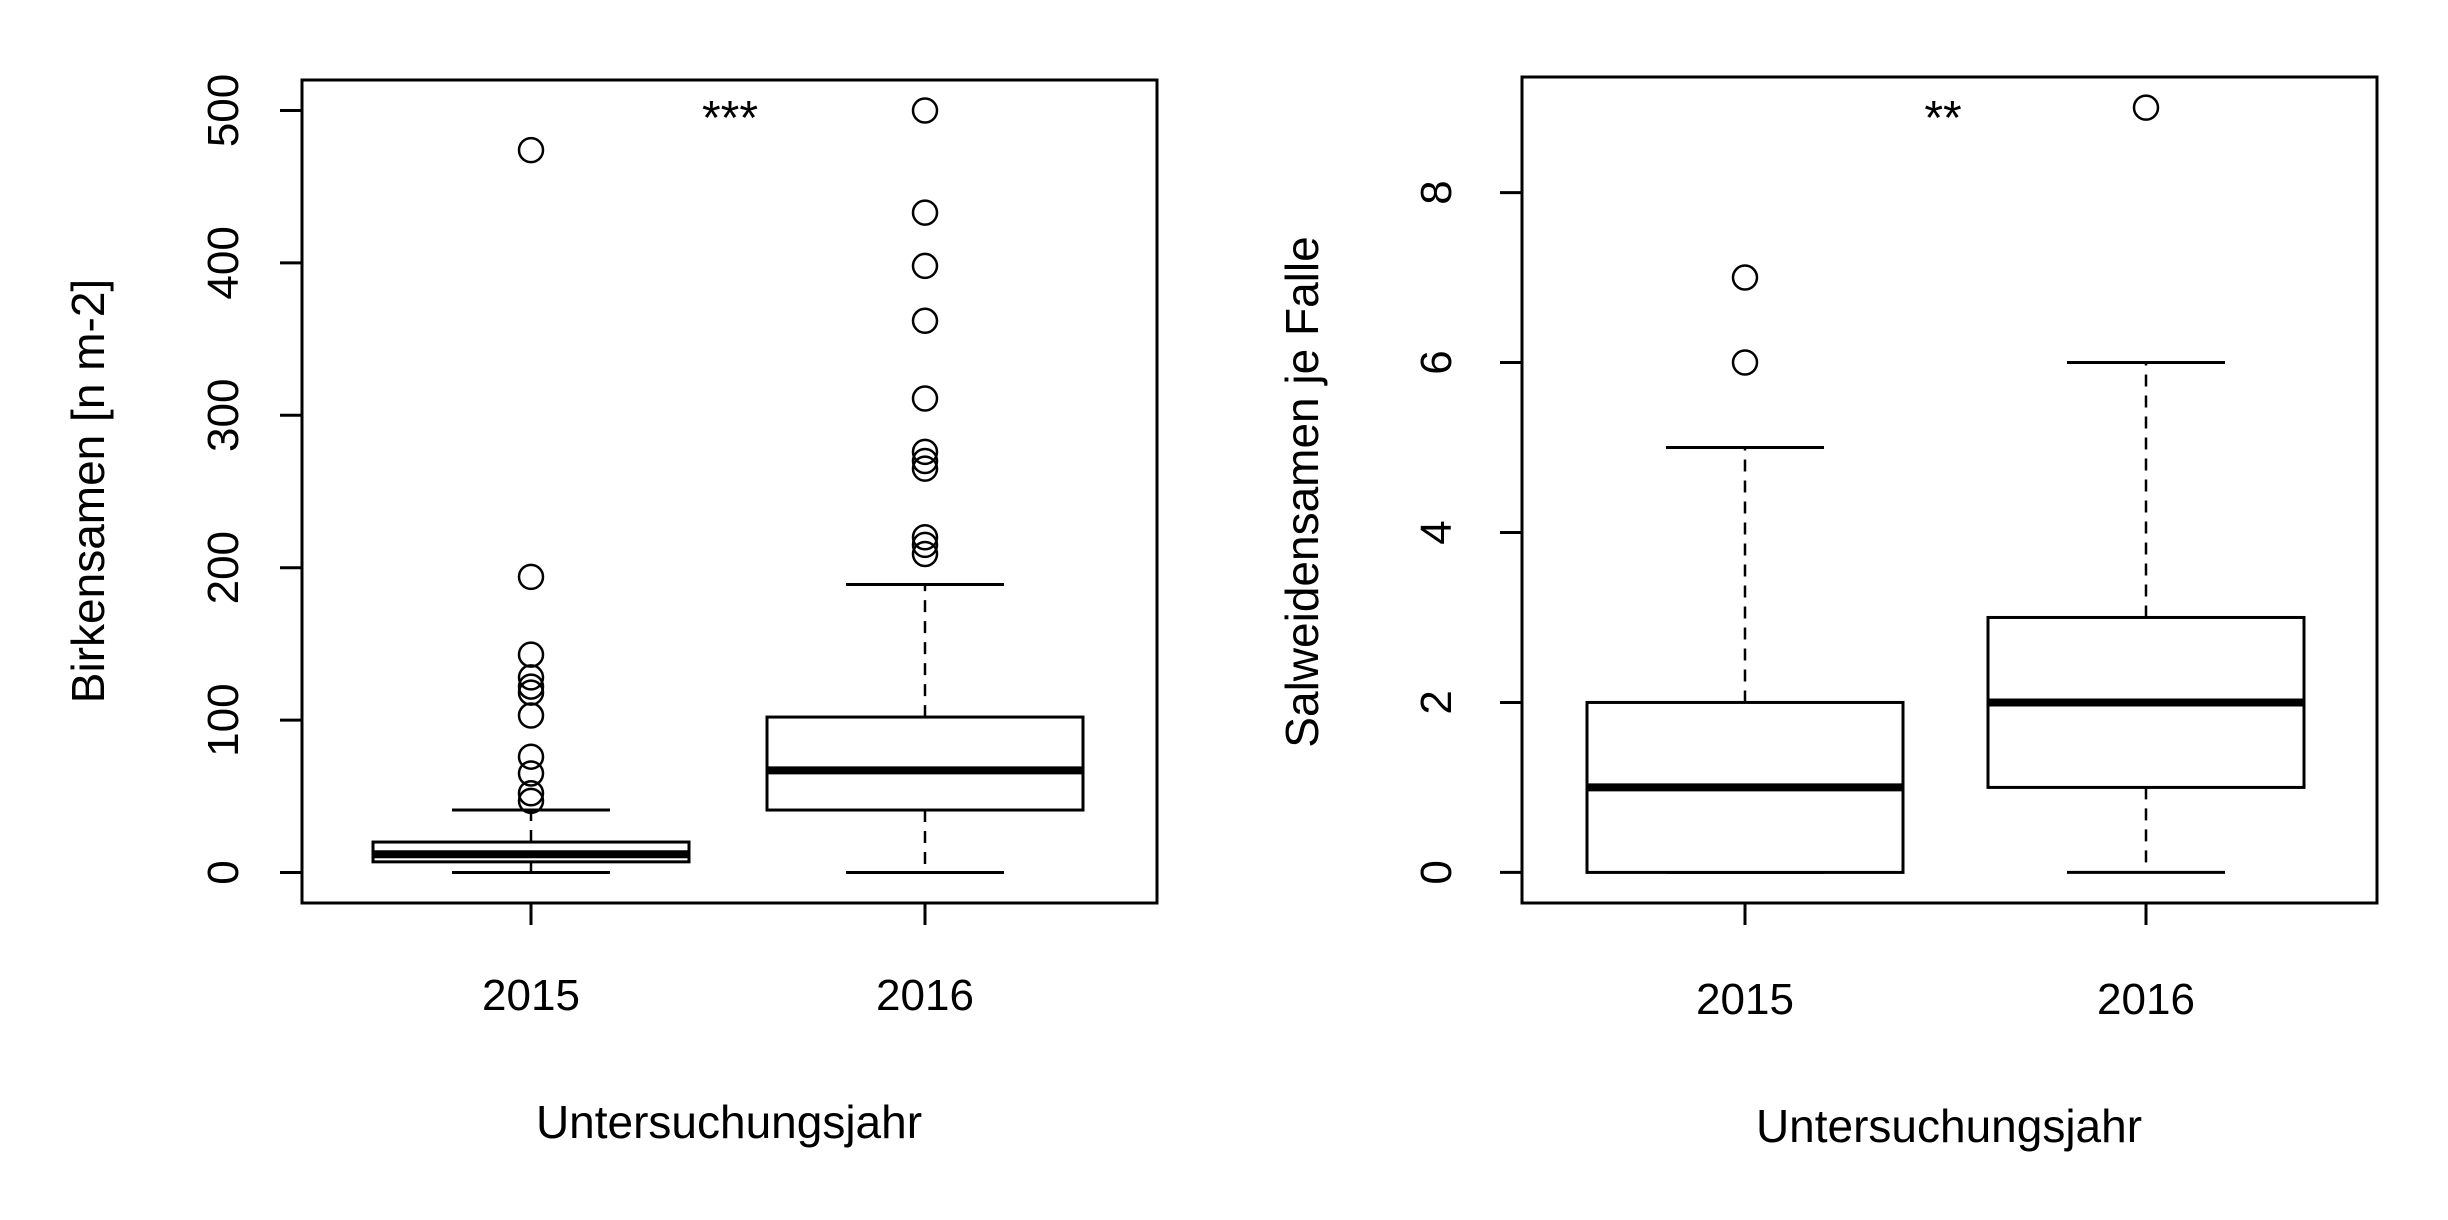 This screenshot has width=2448, height=1220. Describe the element at coordinates (1436, 362) in the screenshot. I see `y-tick-label: 6` at that location.